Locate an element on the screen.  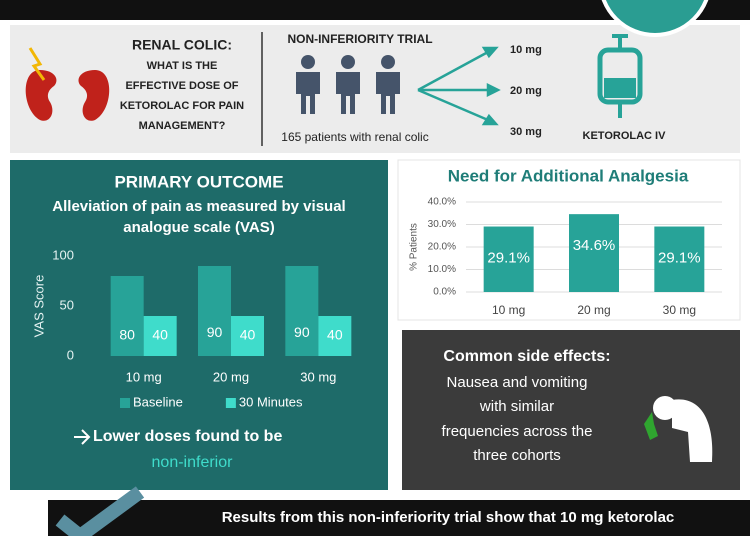
side-effects-title: Common side effects: is located at coordinates (526, 356).